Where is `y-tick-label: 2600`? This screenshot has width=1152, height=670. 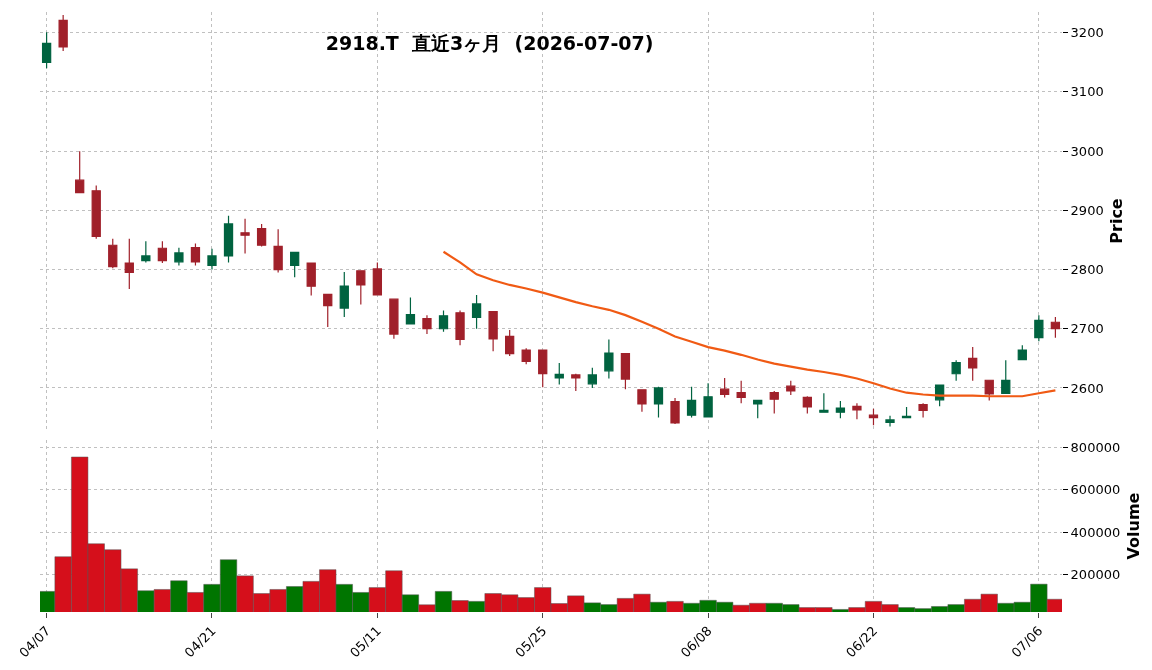
y-tick-label: 2600 is located at coordinates (1087, 388).